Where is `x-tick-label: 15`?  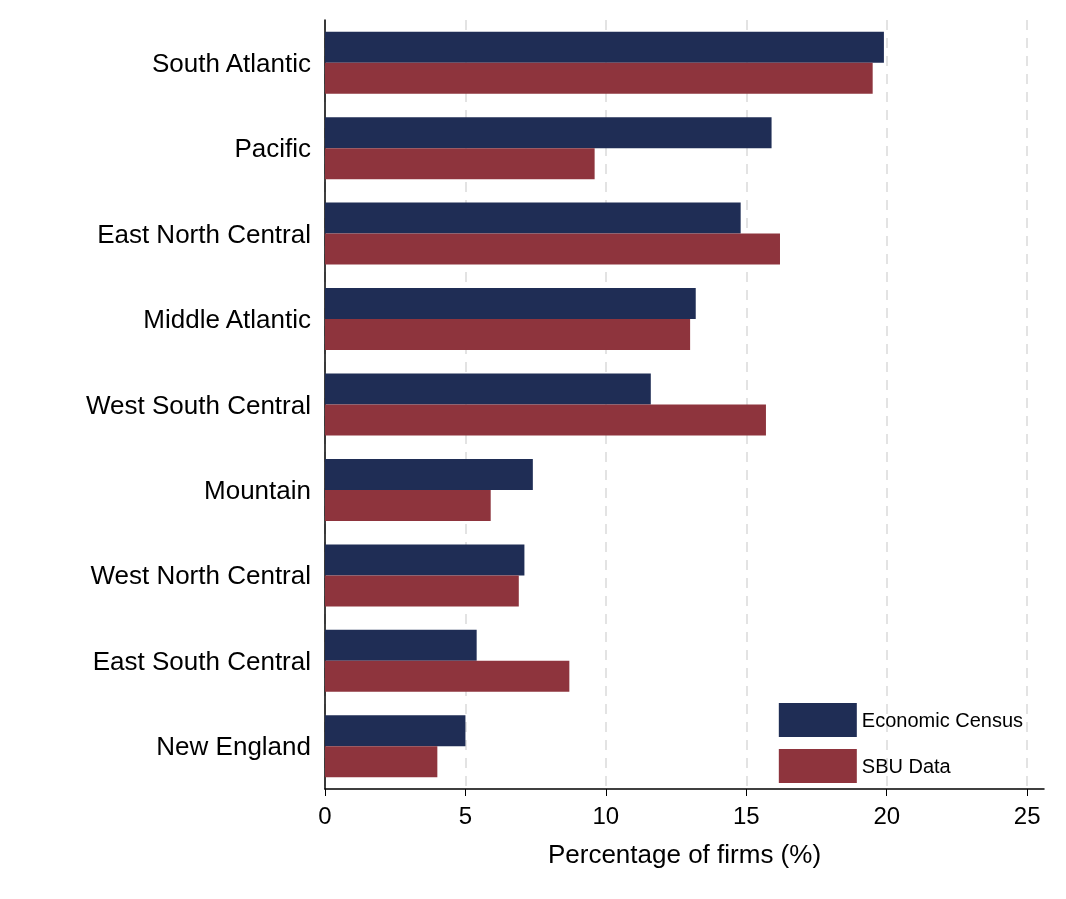
x-tick-label: 15 is located at coordinates (746, 815).